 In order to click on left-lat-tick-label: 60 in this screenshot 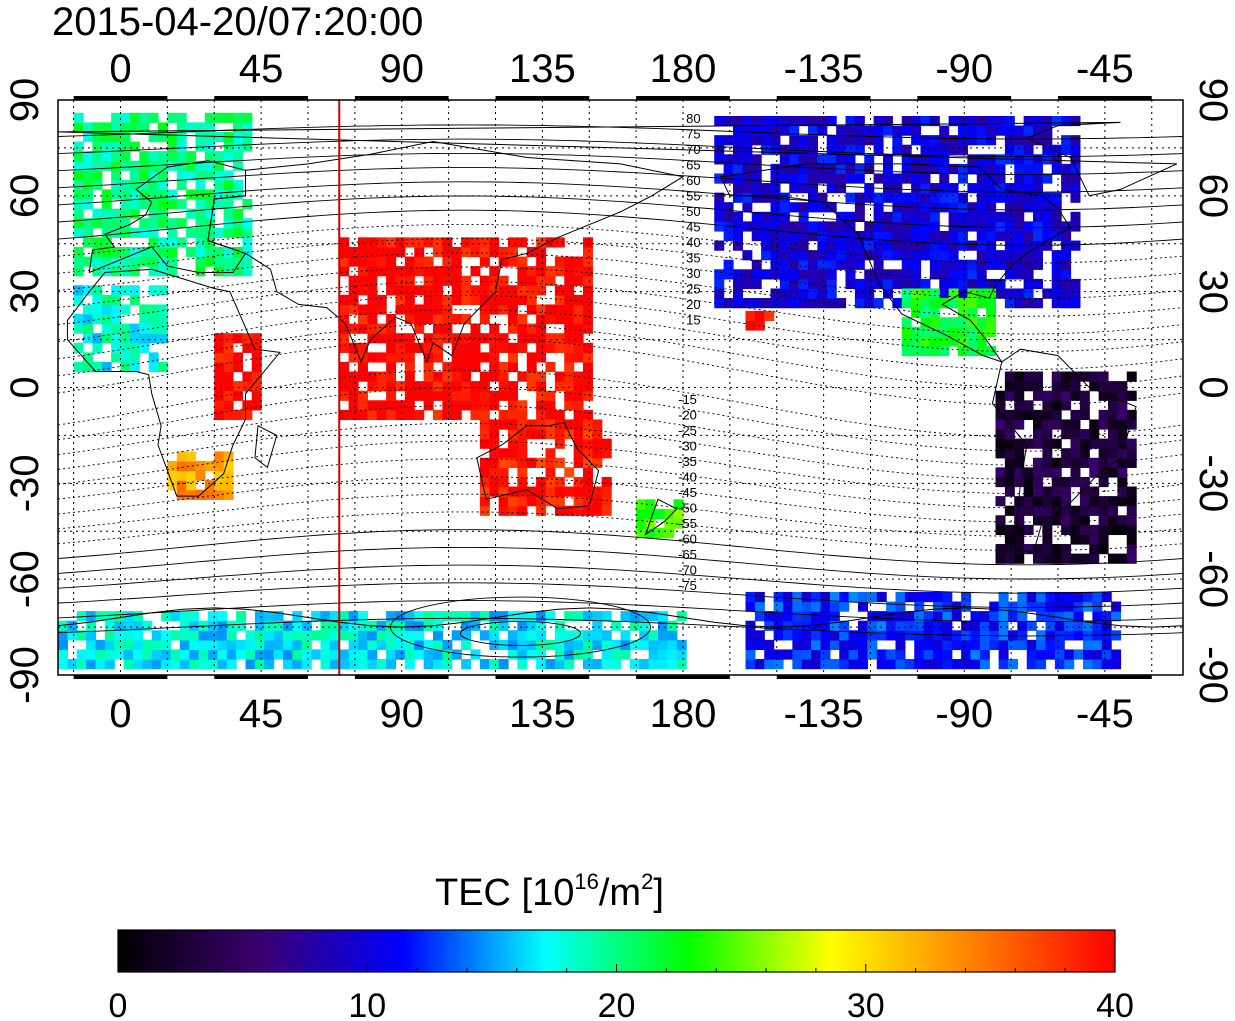, I will do `click(25, 196)`.